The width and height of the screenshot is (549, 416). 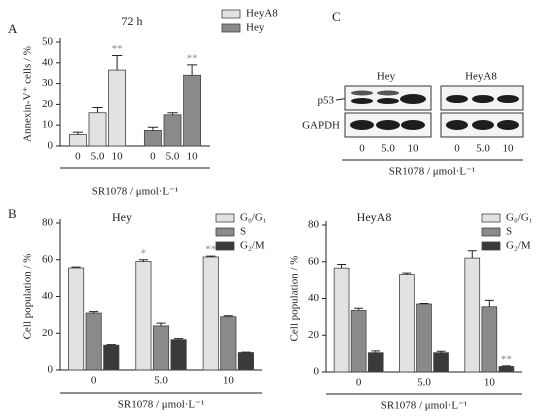 I want to click on panel-letter: C, so click(x=336, y=16).